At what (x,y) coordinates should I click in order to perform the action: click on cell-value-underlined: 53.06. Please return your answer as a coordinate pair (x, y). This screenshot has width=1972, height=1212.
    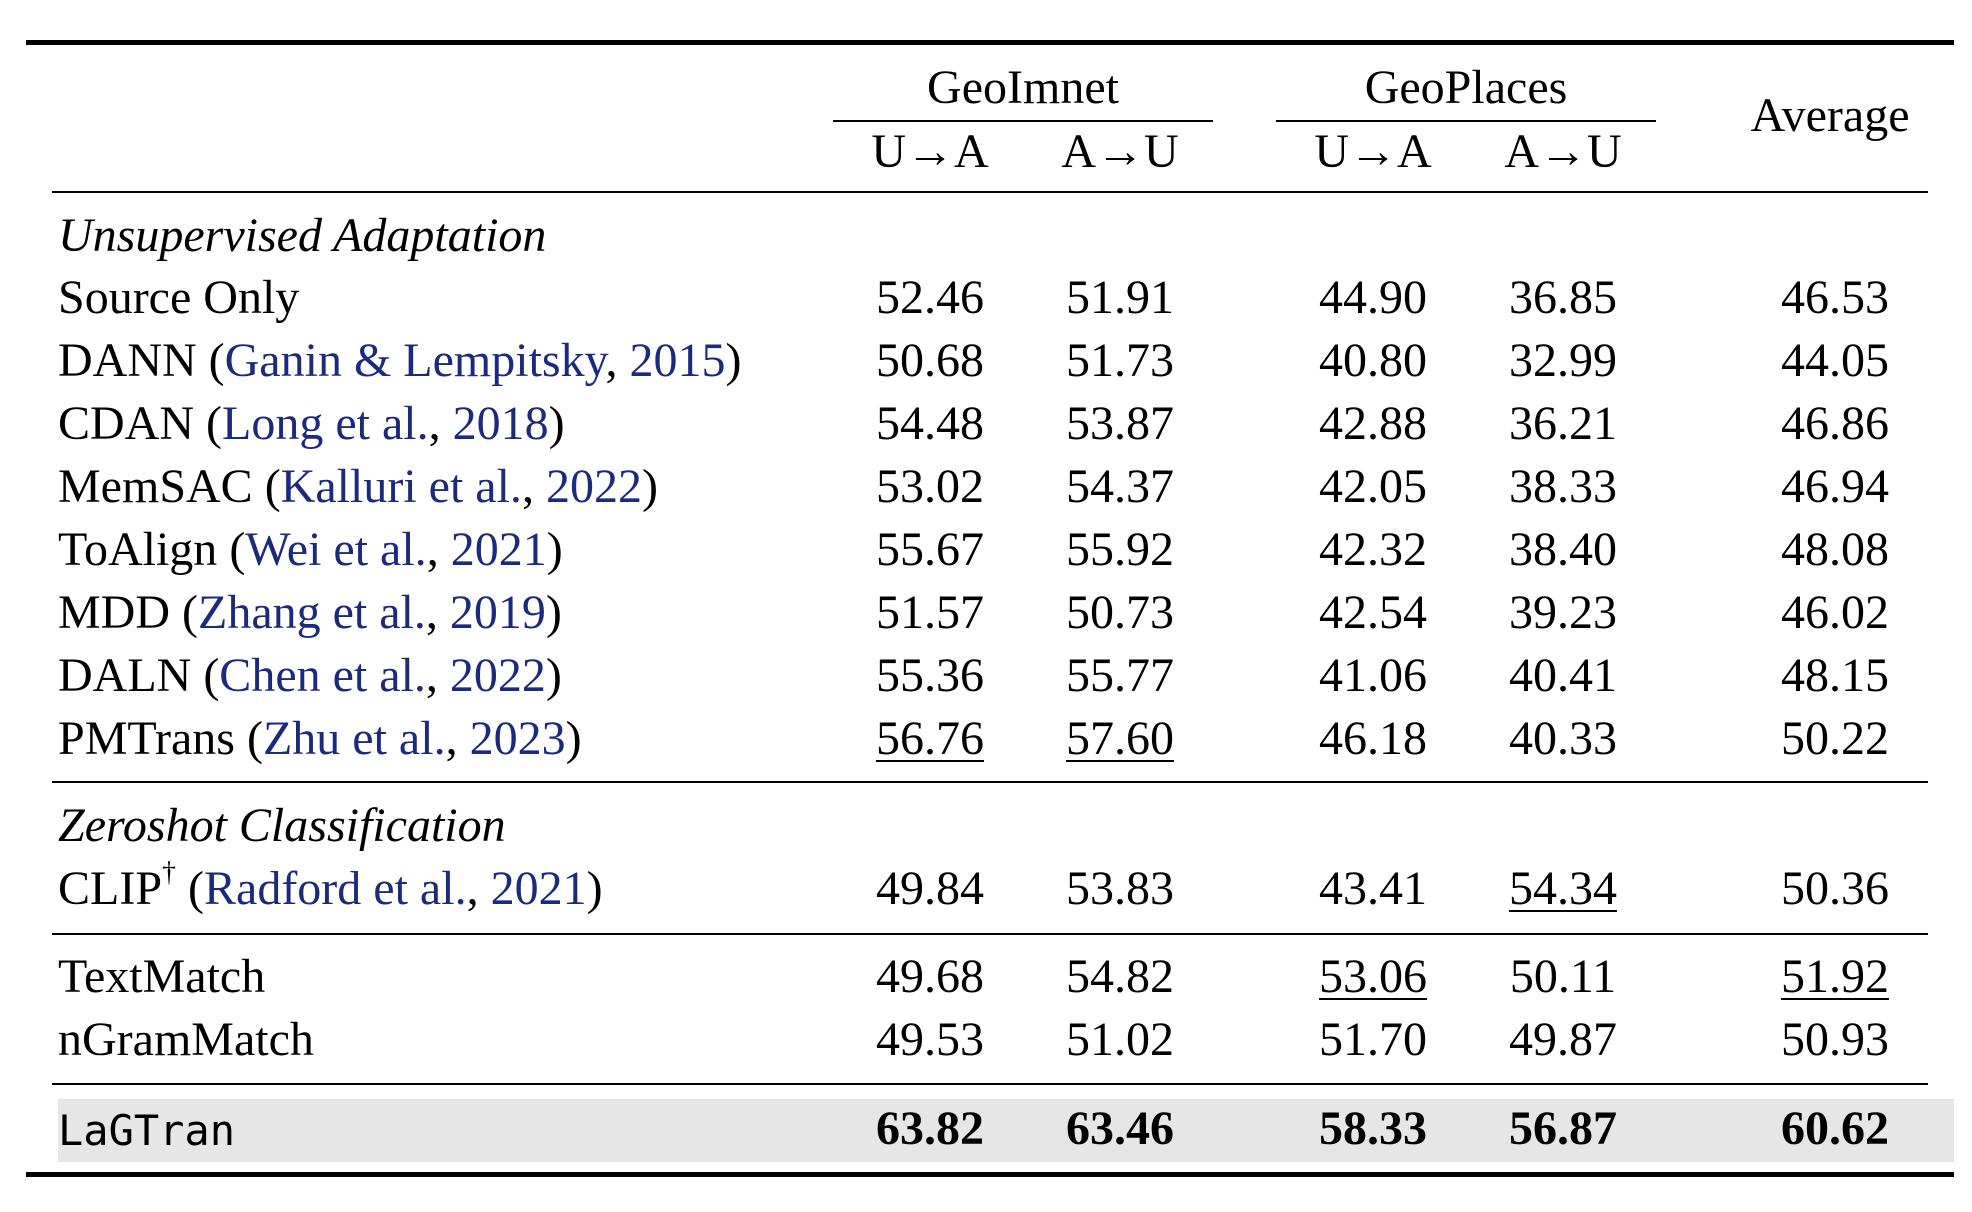
    Looking at the image, I should click on (1373, 976).